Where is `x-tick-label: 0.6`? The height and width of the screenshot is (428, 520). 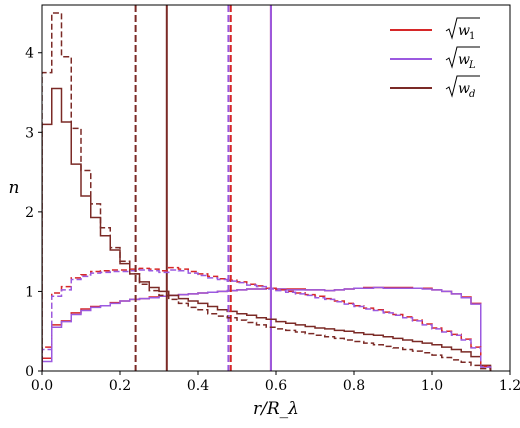
x-tick-label: 0.6 is located at coordinates (276, 386).